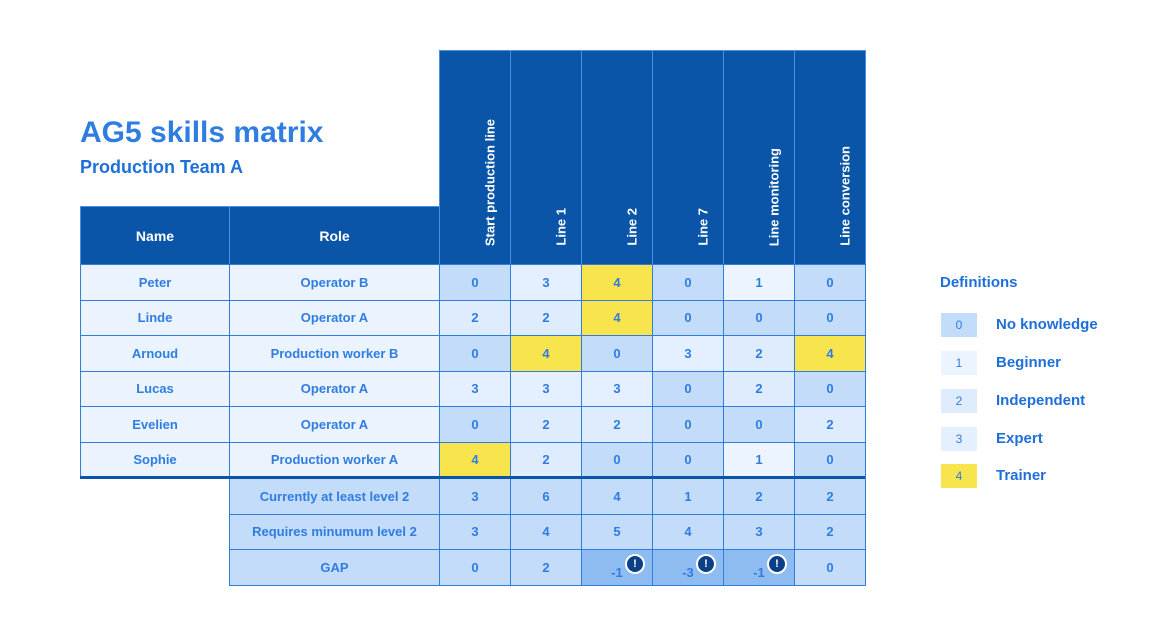  Describe the element at coordinates (632, 227) in the screenshot. I see `header-skill-label: Line 2` at that location.